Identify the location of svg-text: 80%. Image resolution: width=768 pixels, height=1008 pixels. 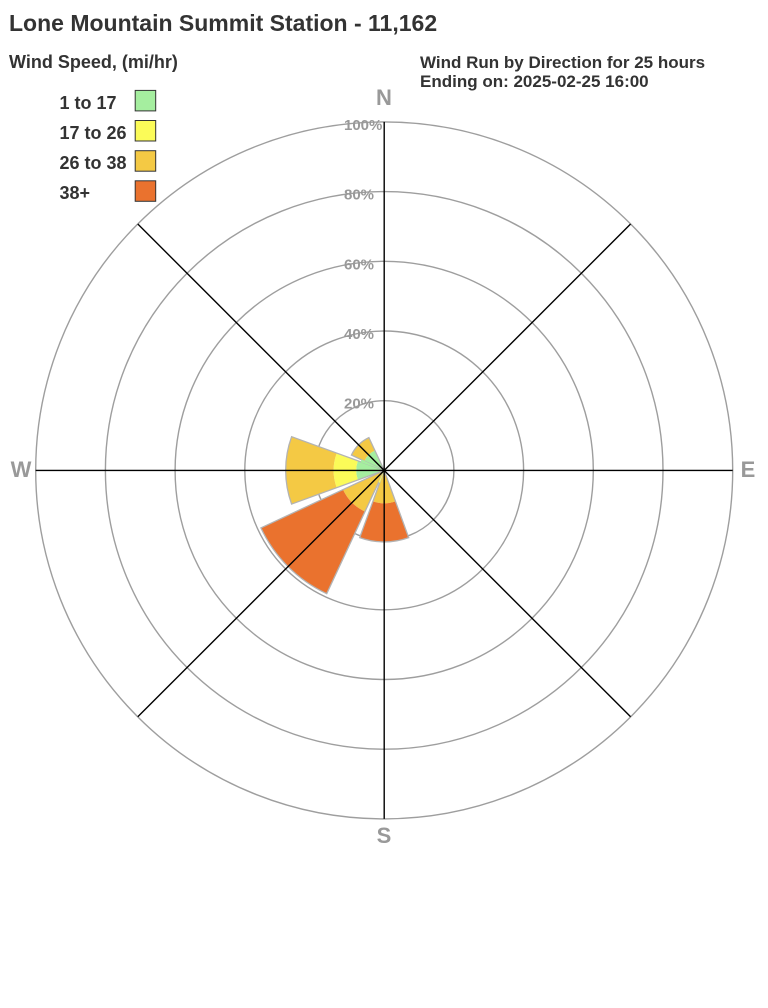
(359, 195).